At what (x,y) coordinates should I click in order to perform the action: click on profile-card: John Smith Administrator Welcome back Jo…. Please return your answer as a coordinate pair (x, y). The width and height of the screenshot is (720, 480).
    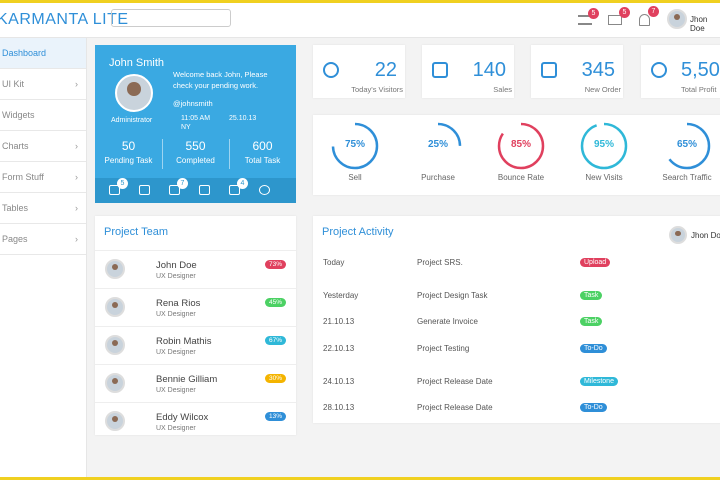
    Looking at the image, I should click on (195, 124).